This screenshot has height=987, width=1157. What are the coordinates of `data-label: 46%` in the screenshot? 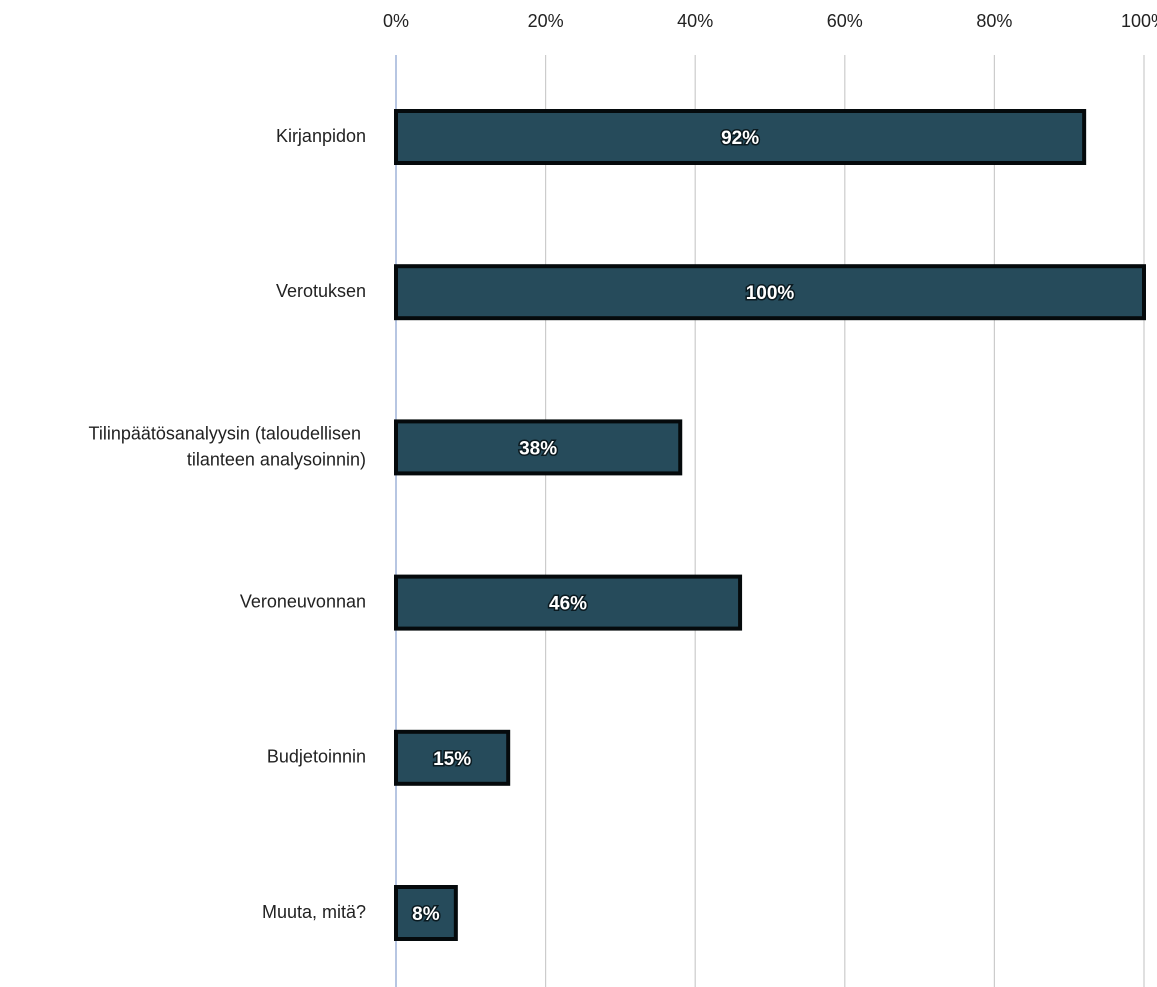 It's located at (568, 604).